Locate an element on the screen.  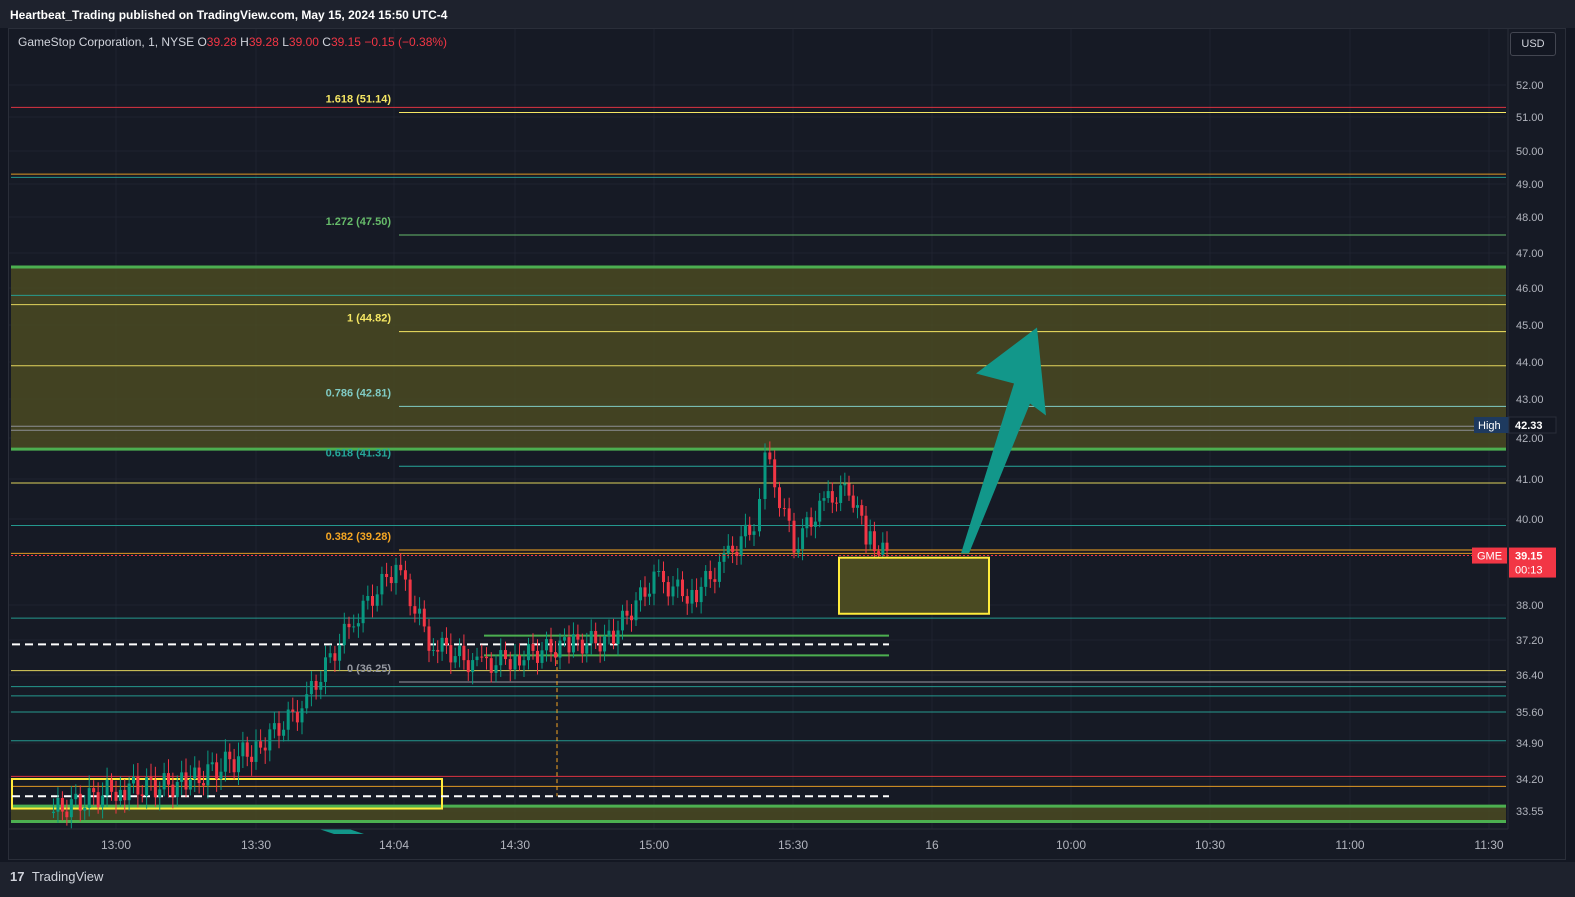
high-value-bg is located at coordinates (1532, 425).